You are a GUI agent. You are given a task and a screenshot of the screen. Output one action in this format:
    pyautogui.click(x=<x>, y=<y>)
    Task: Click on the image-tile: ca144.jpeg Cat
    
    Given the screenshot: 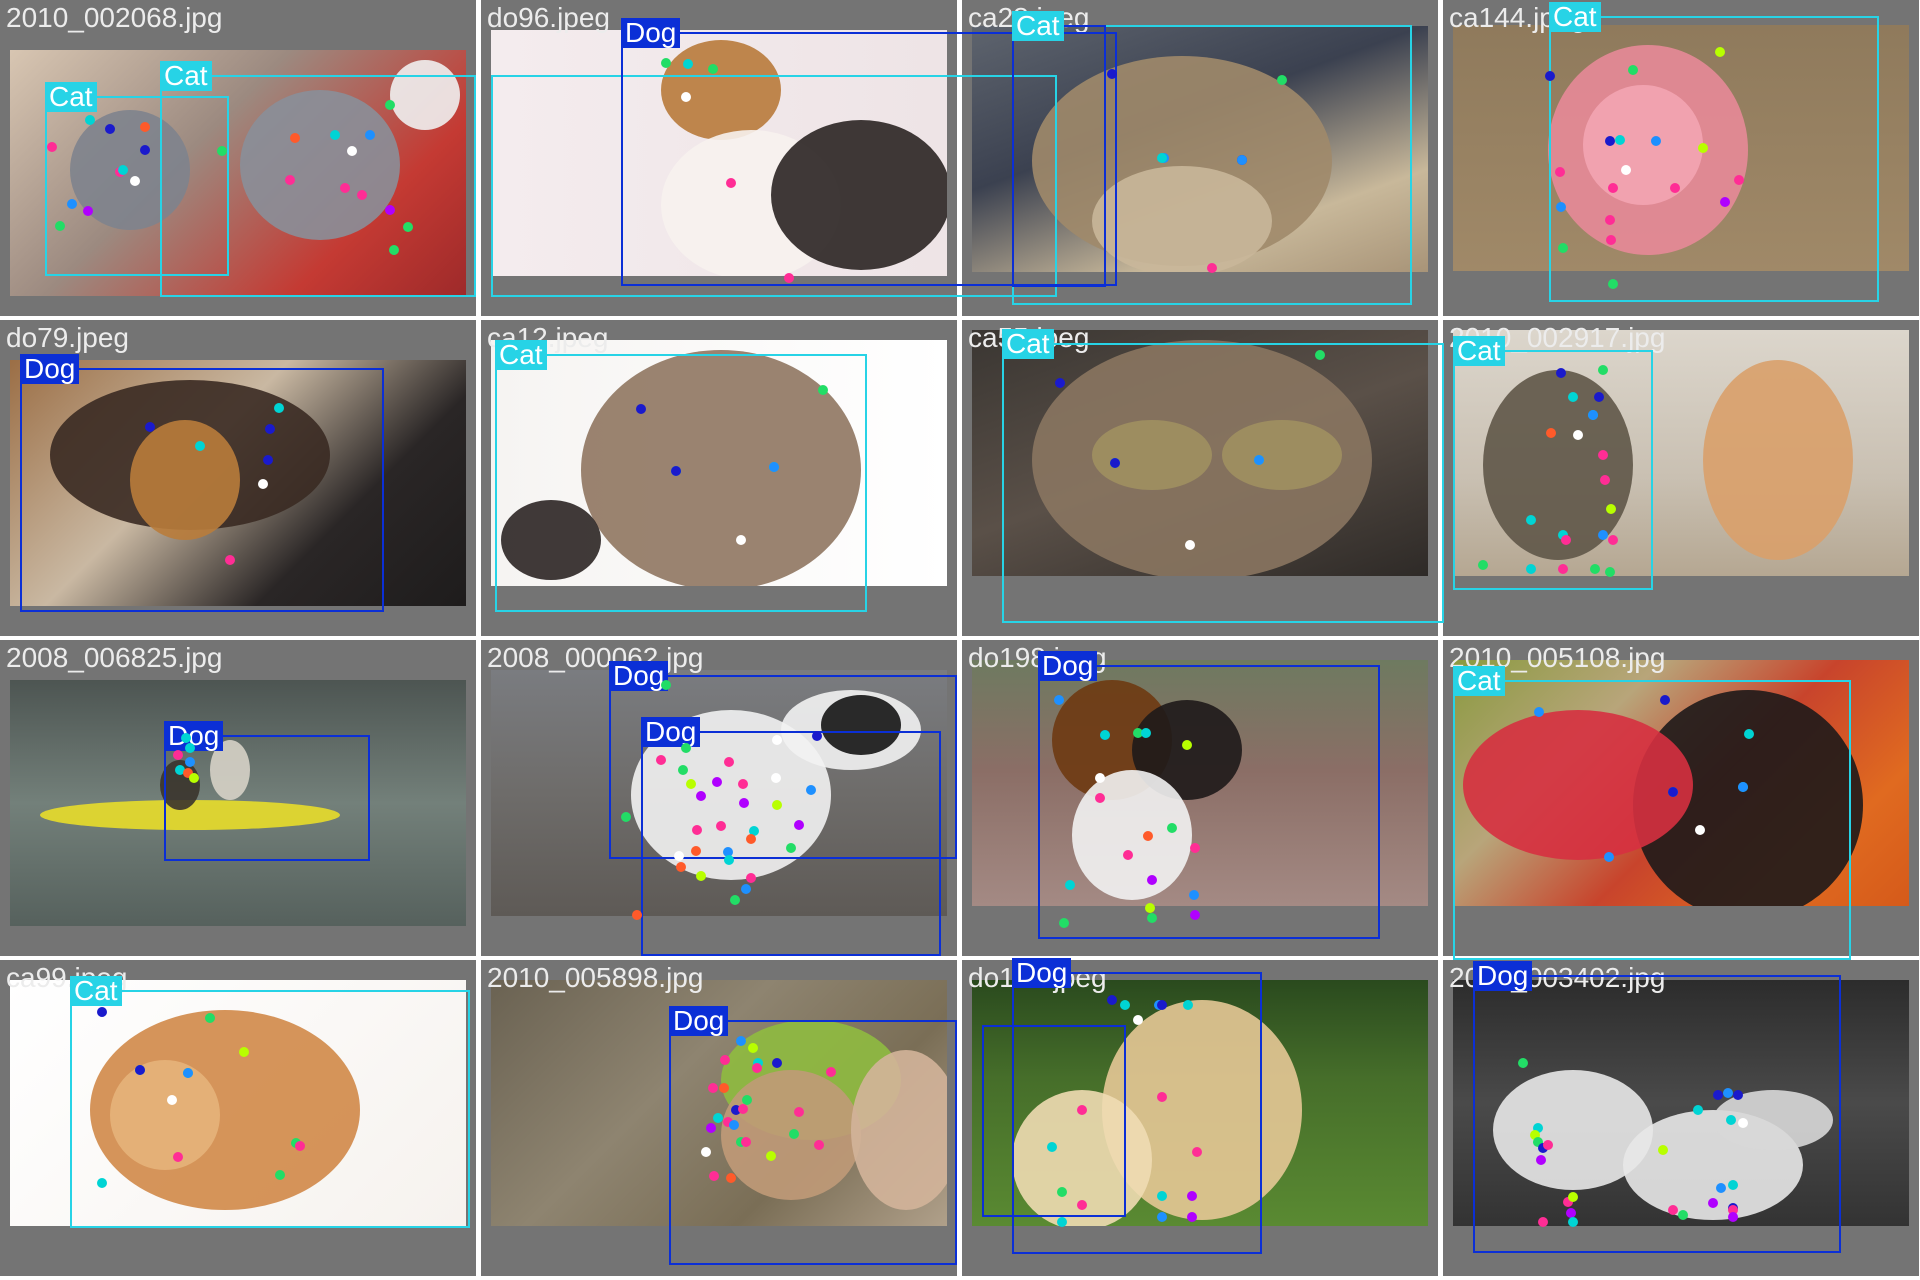 What is the action you would take?
    pyautogui.click(x=1681, y=158)
    